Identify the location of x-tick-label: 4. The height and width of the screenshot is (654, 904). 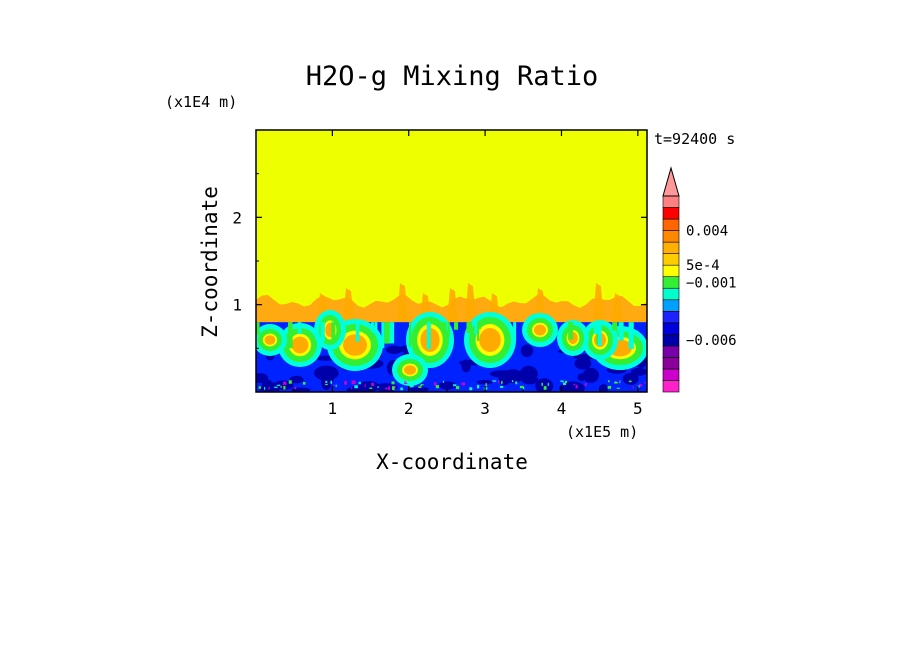
(562, 408).